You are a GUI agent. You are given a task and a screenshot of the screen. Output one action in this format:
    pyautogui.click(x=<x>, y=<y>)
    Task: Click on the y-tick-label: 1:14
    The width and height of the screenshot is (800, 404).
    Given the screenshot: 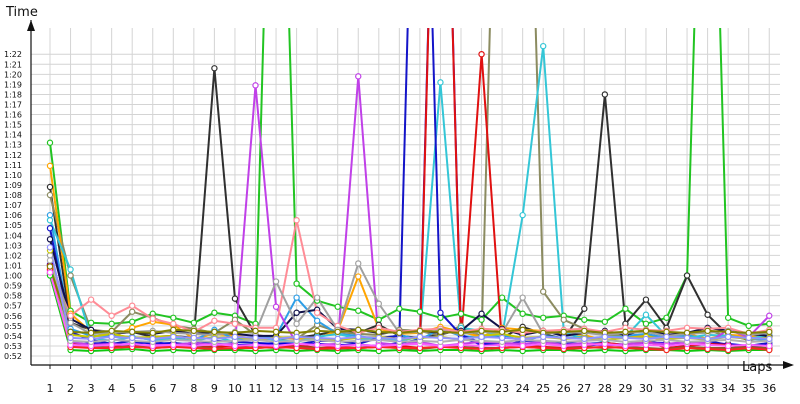 What is the action you would take?
    pyautogui.click(x=13, y=135)
    